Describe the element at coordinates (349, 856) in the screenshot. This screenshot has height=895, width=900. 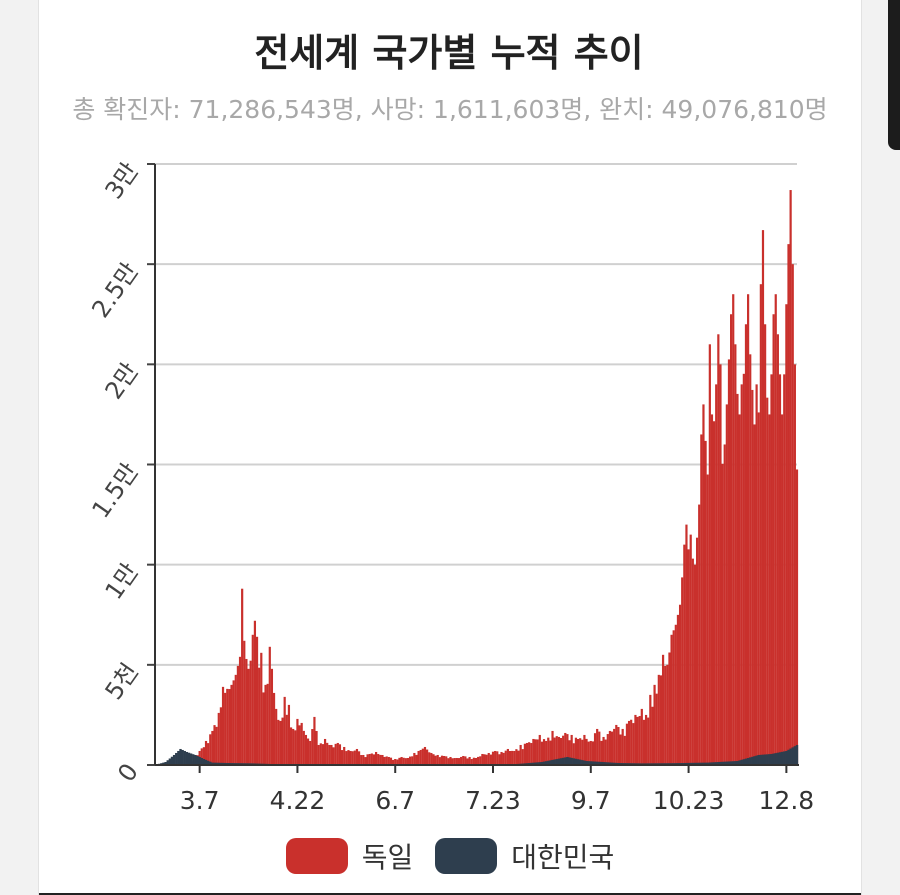
I see `legend-item-germany: 독일` at that location.